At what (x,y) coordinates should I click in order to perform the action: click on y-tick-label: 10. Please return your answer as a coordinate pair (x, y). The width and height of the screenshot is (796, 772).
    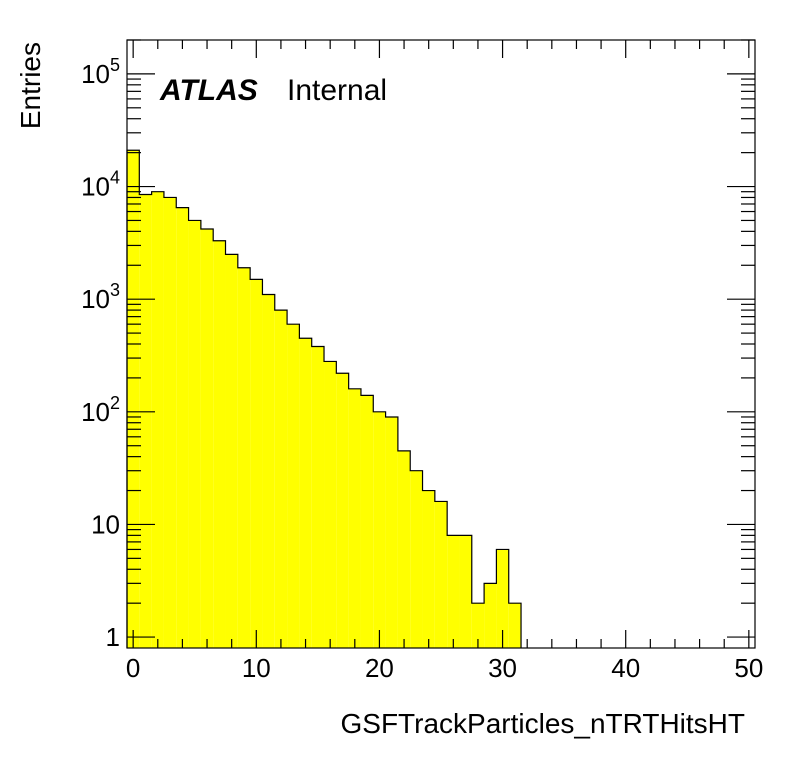
    Looking at the image, I should click on (105, 524).